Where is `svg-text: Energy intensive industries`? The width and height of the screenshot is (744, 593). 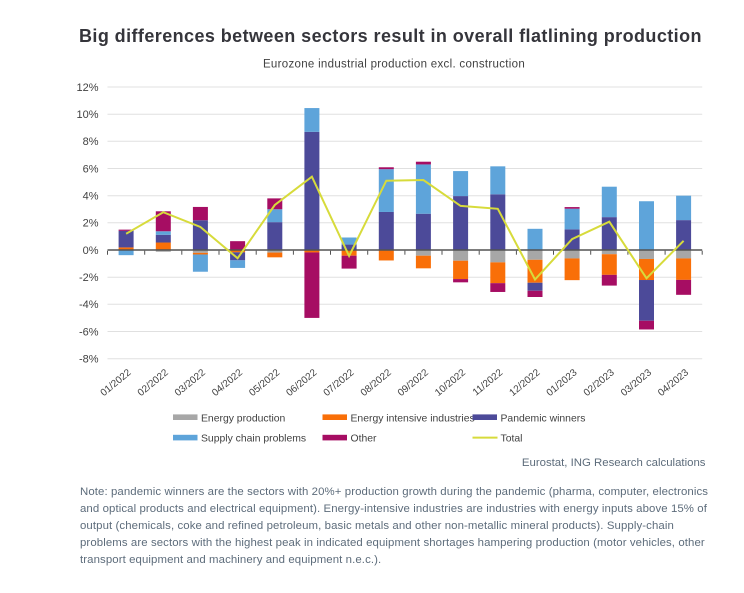 svg-text: Energy intensive industries is located at coordinates (413, 418).